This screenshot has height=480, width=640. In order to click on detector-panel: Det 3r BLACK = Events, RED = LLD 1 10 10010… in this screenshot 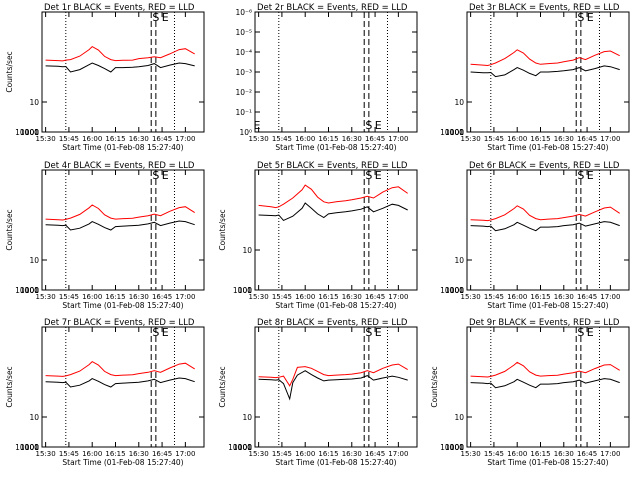, I will do `click(535, 77)`.